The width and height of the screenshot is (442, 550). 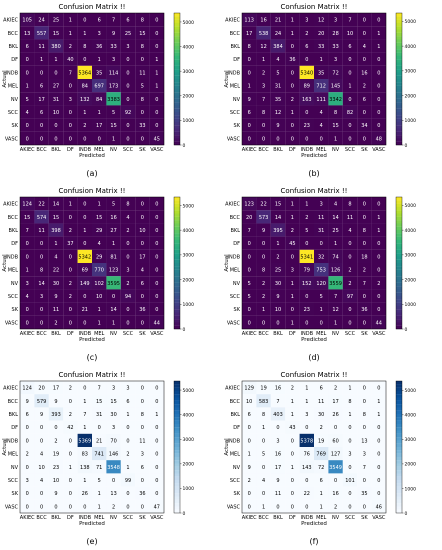 I want to click on cell-value: 36, so click(x=142, y=494).